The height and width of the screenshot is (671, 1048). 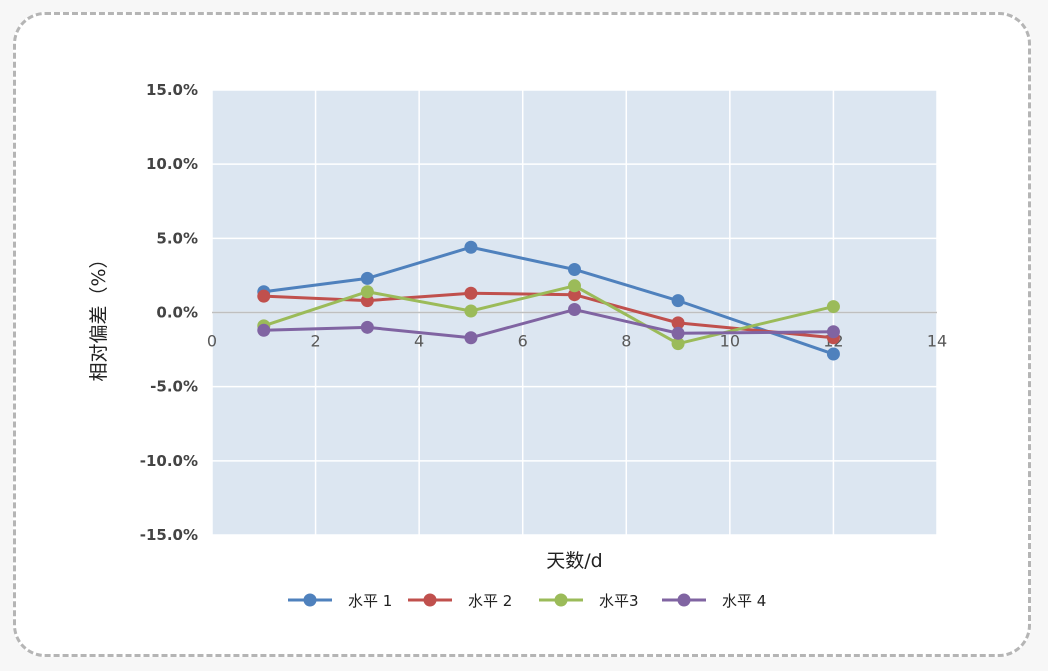 I want to click on legend: 水平 1 水平 2 水平3 水平 4, so click(x=527, y=601).